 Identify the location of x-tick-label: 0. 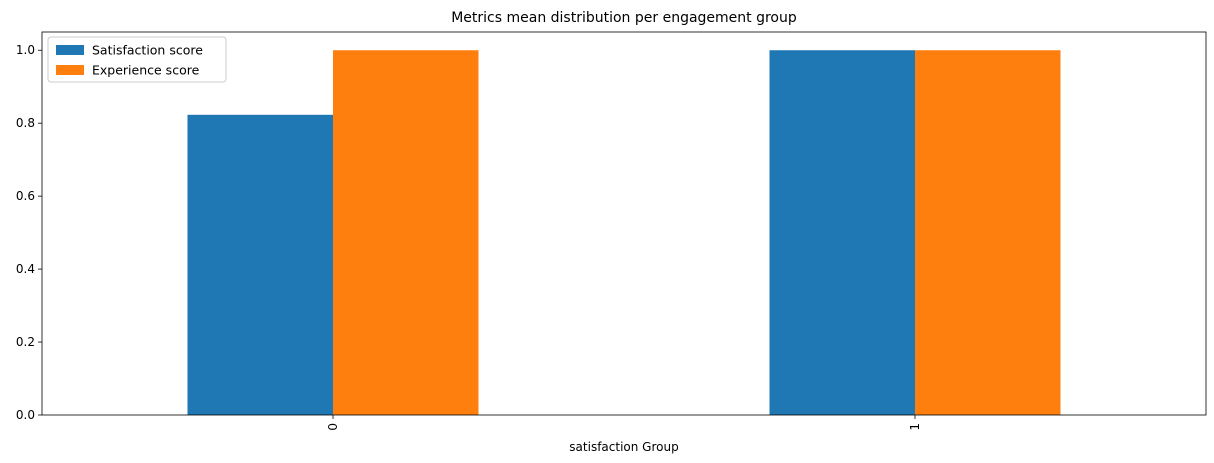
(333, 427).